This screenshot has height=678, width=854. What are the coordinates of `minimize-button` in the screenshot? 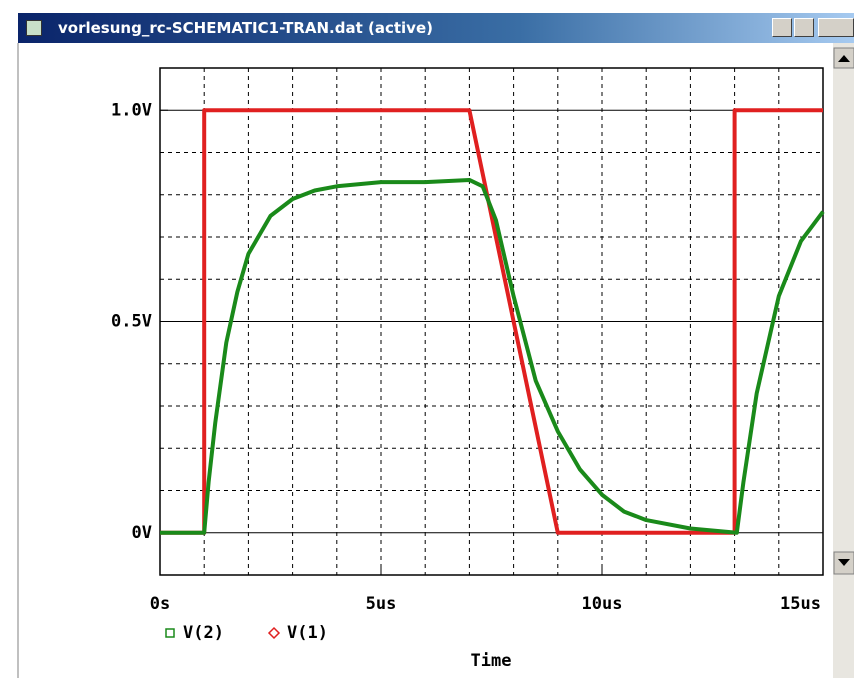 It's located at (782, 27).